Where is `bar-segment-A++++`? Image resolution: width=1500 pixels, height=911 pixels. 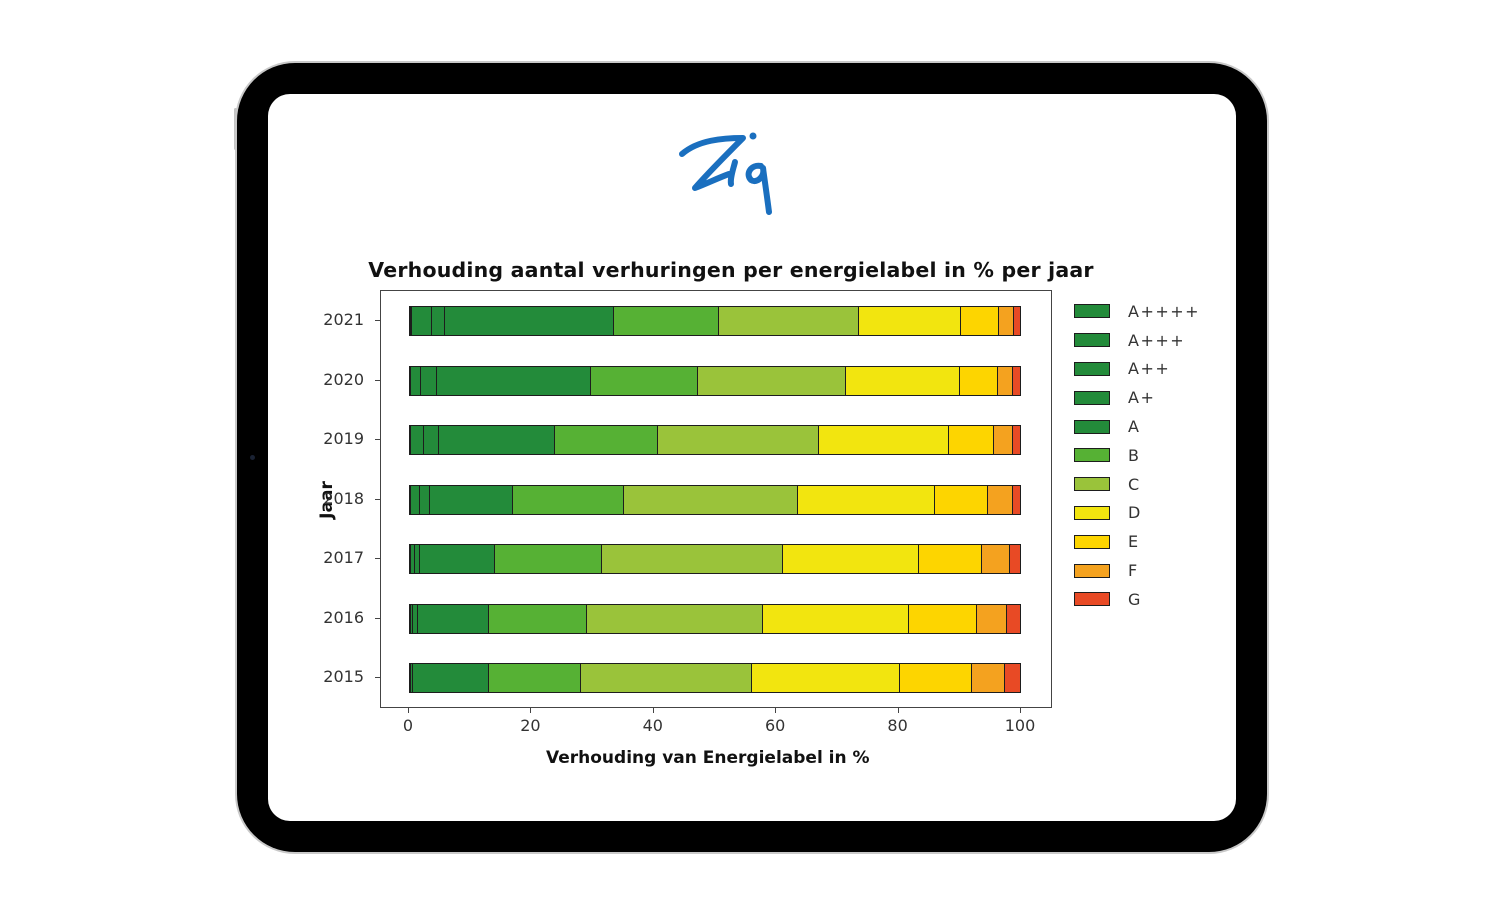
bar-segment-A++++ is located at coordinates (409, 321).